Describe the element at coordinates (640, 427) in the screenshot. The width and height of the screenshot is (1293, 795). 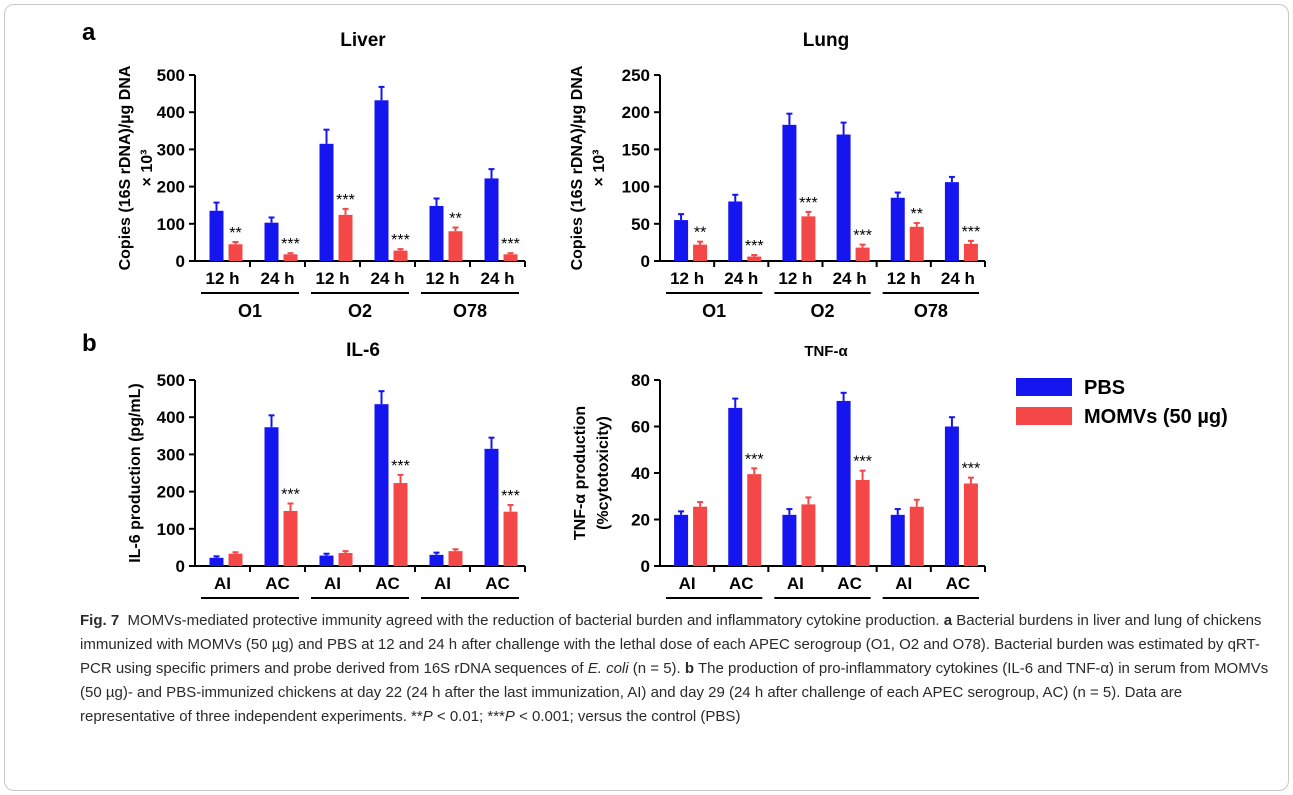
I see `y-tick-label: 60` at that location.